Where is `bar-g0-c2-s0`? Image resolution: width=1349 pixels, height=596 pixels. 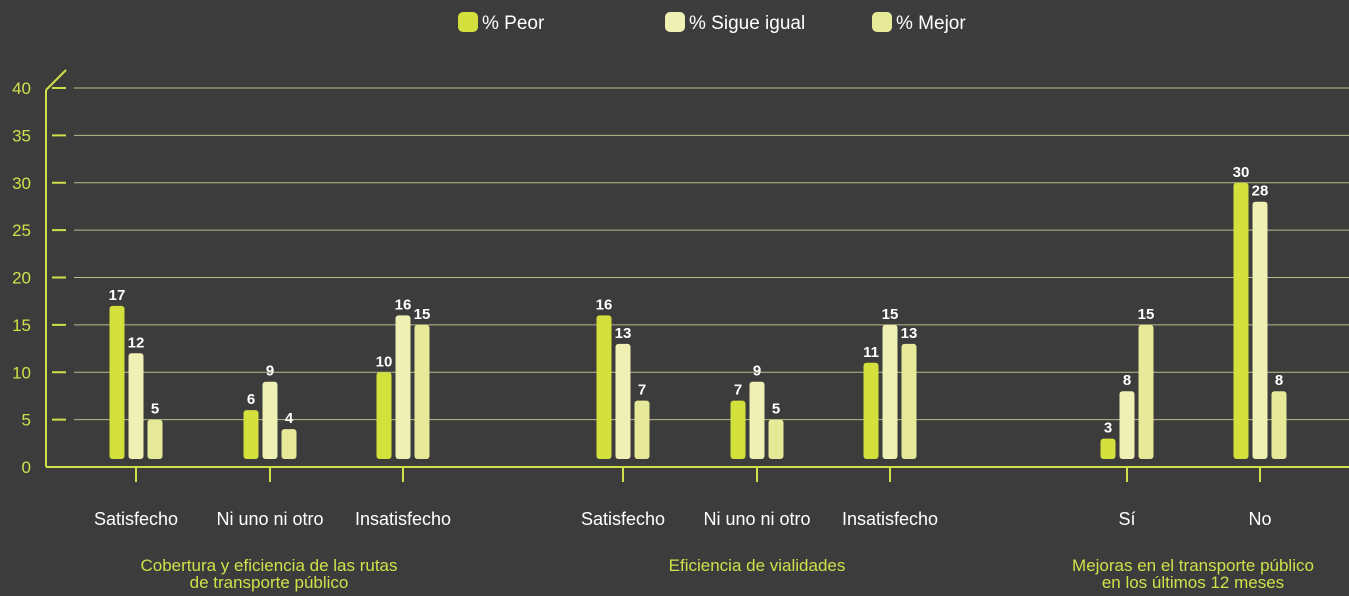 bar-g0-c2-s0 is located at coordinates (384, 415).